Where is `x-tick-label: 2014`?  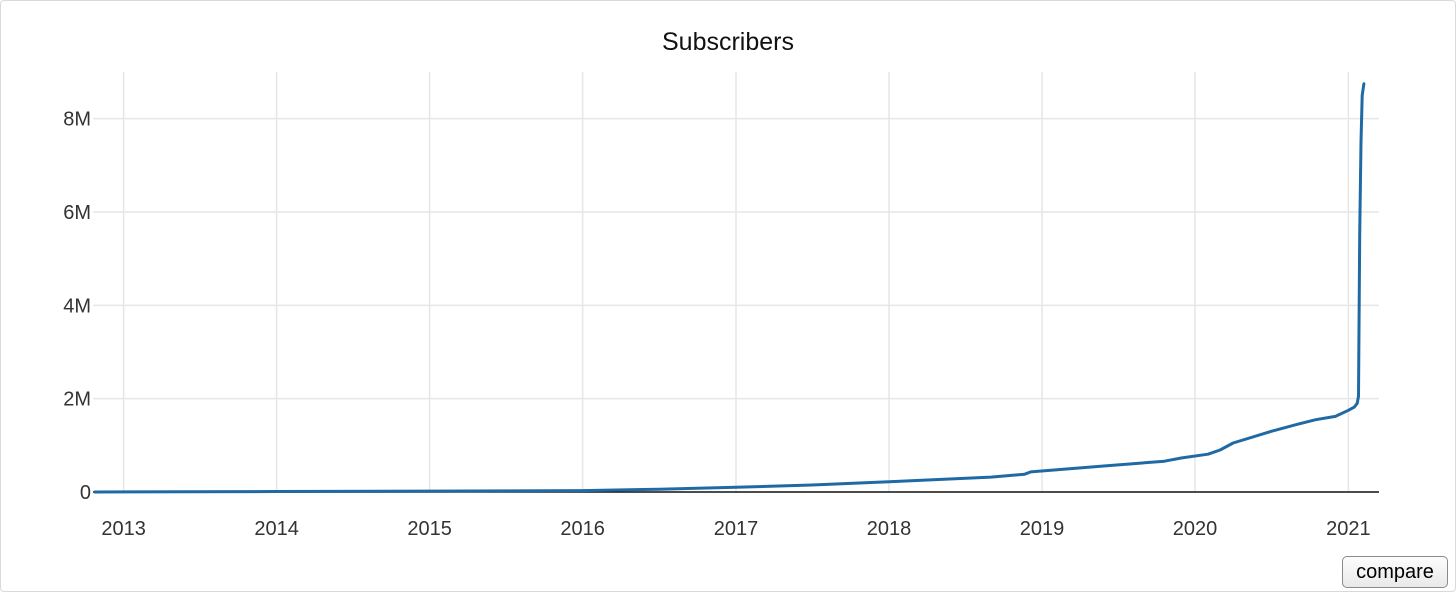
x-tick-label: 2014 is located at coordinates (276, 529).